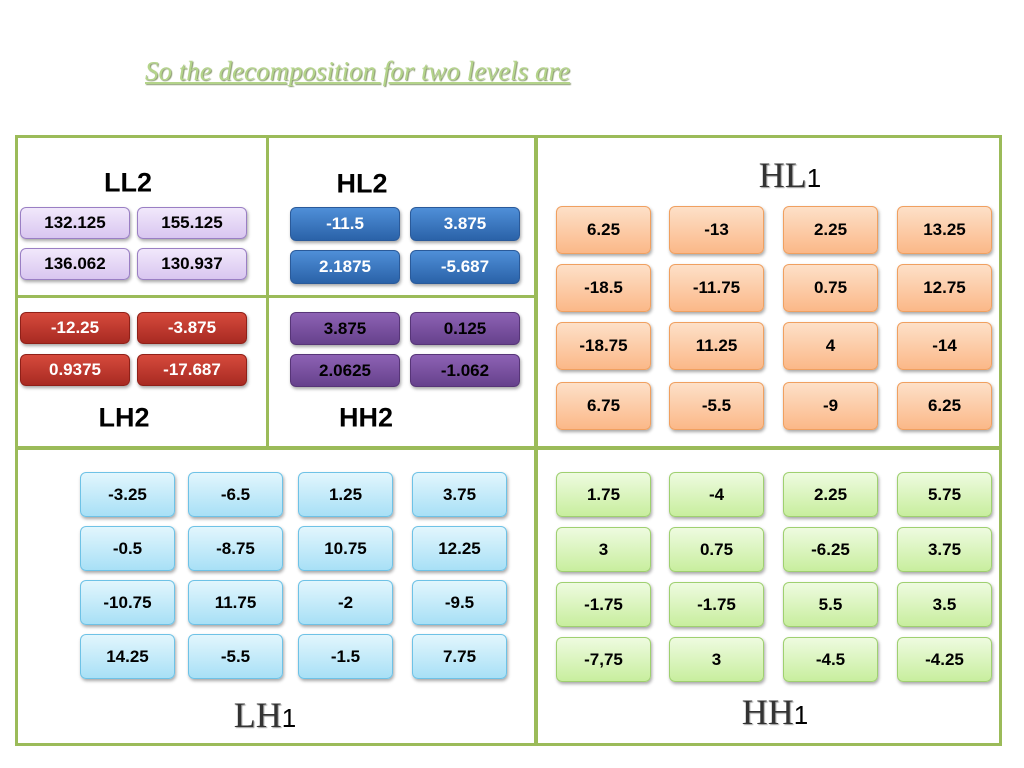 Image resolution: width=1024 pixels, height=768 pixels. What do you see at coordinates (716, 494) in the screenshot?
I see `value-cell: -4` at bounding box center [716, 494].